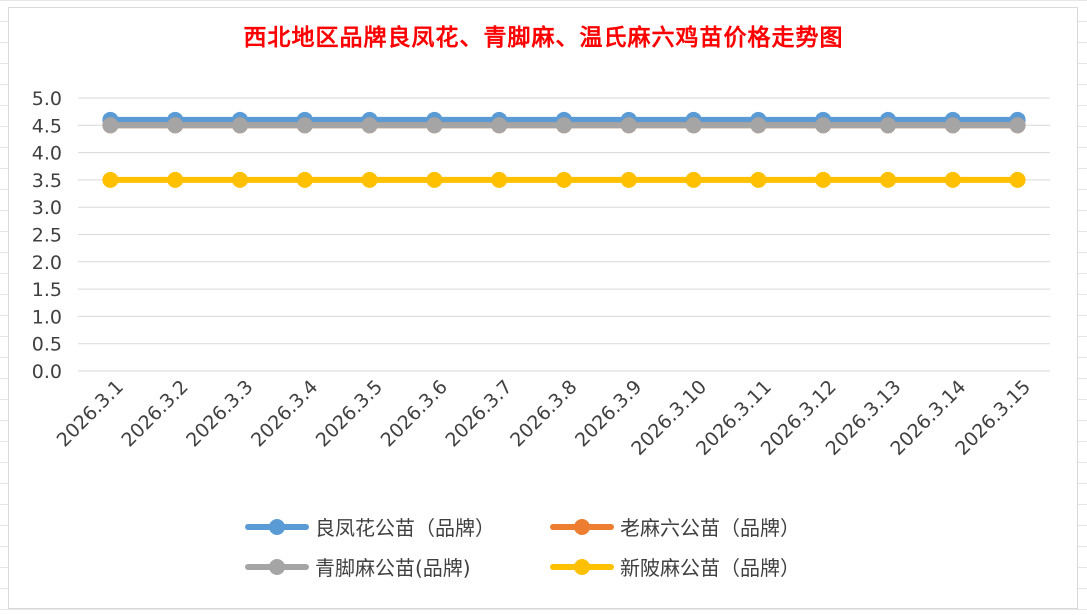 This screenshot has height=615, width=1087. Describe the element at coordinates (47, 236) in the screenshot. I see `y-tick-label: 2.5` at that location.